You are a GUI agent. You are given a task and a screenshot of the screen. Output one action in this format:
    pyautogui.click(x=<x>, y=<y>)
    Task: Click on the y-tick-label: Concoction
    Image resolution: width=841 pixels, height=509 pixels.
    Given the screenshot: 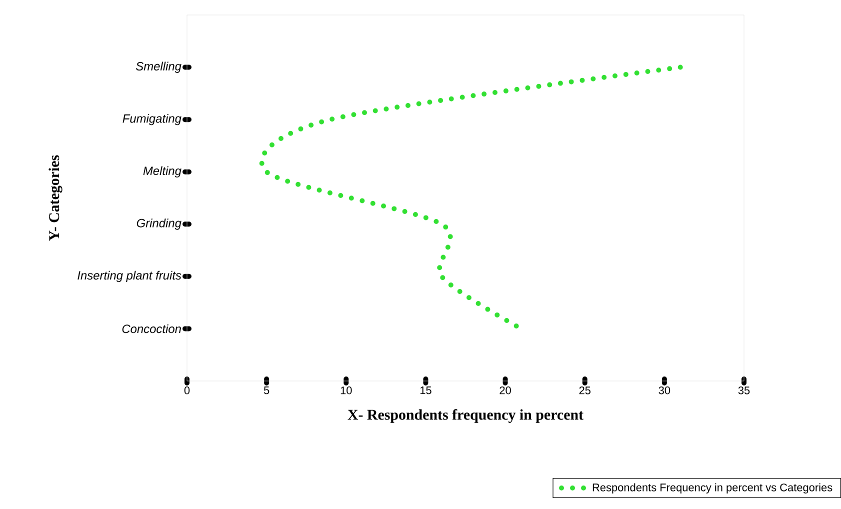 What is the action you would take?
    pyautogui.click(x=151, y=329)
    